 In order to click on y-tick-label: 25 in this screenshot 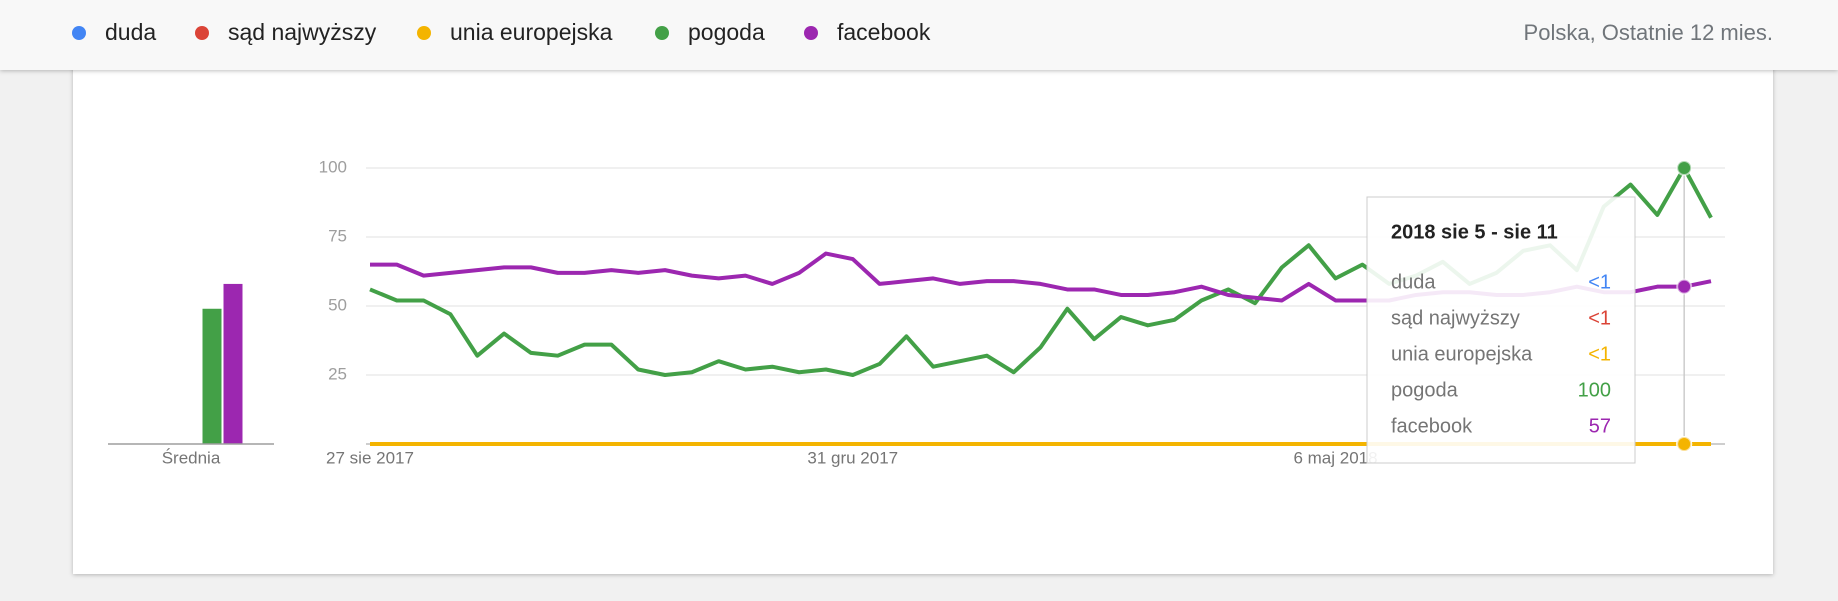, I will do `click(337, 373)`.